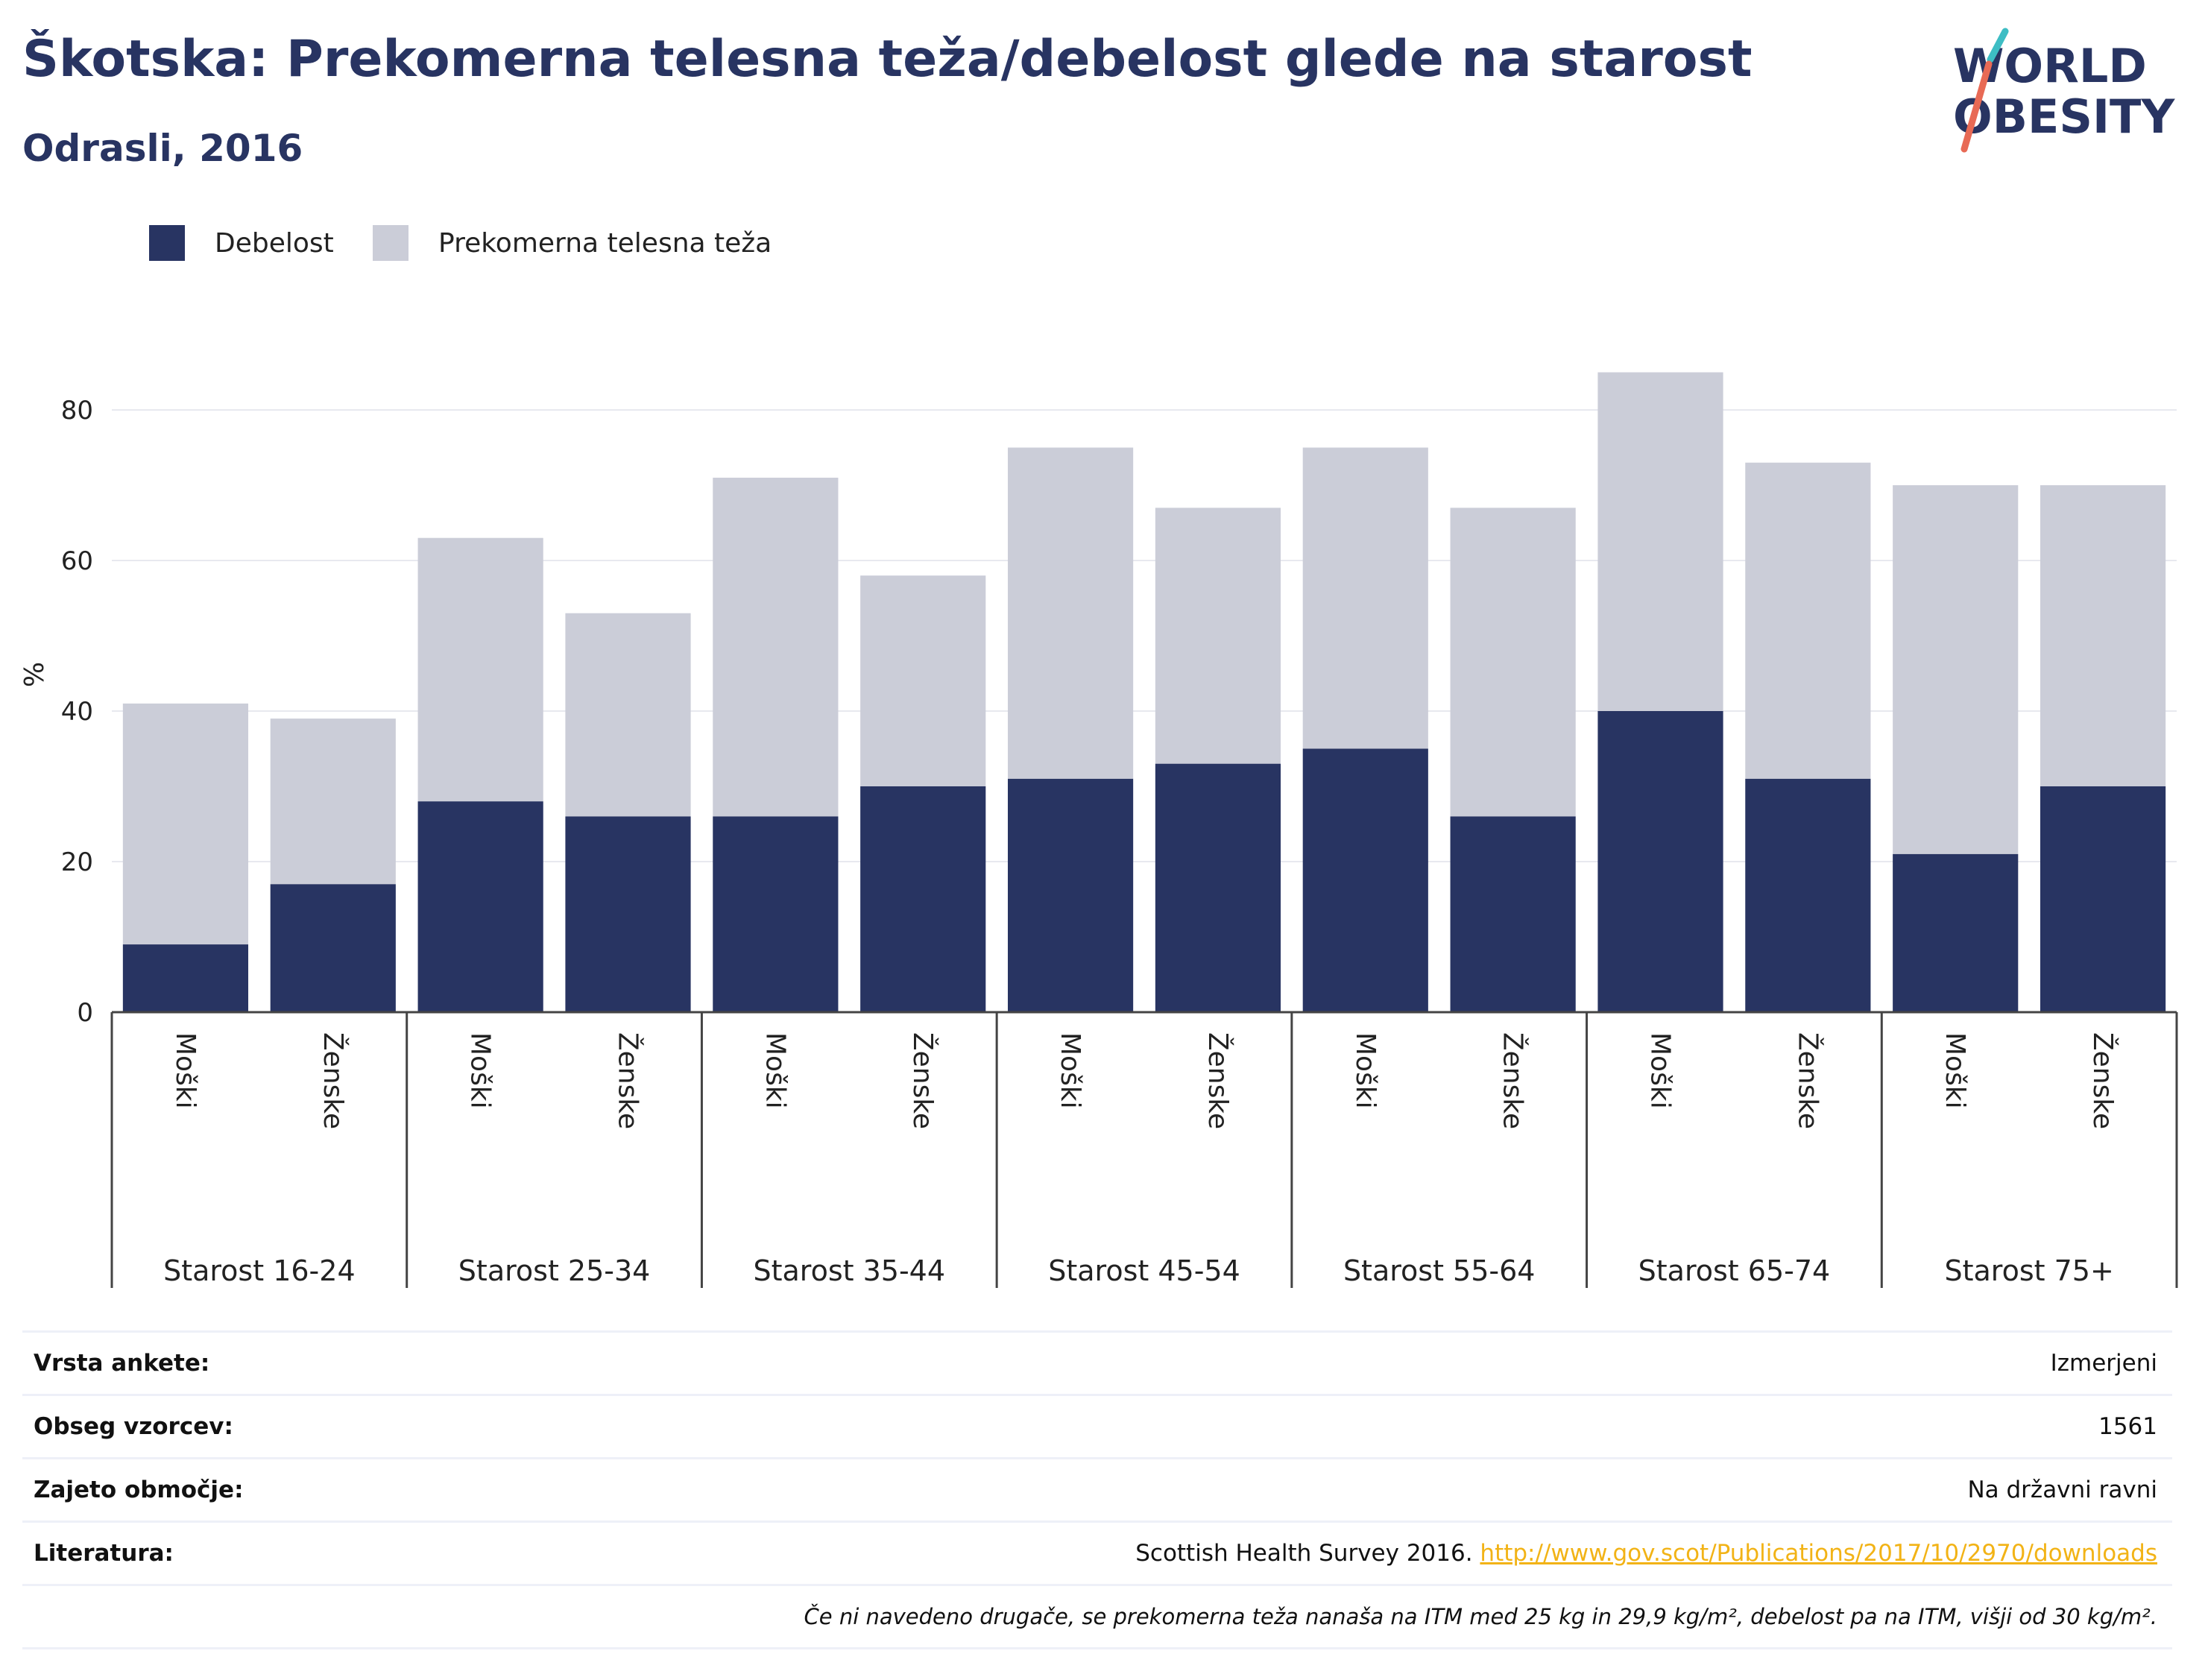  Describe the element at coordinates (2062, 1490) in the screenshot. I see `coverage-area-value: Na državni ravni` at that location.